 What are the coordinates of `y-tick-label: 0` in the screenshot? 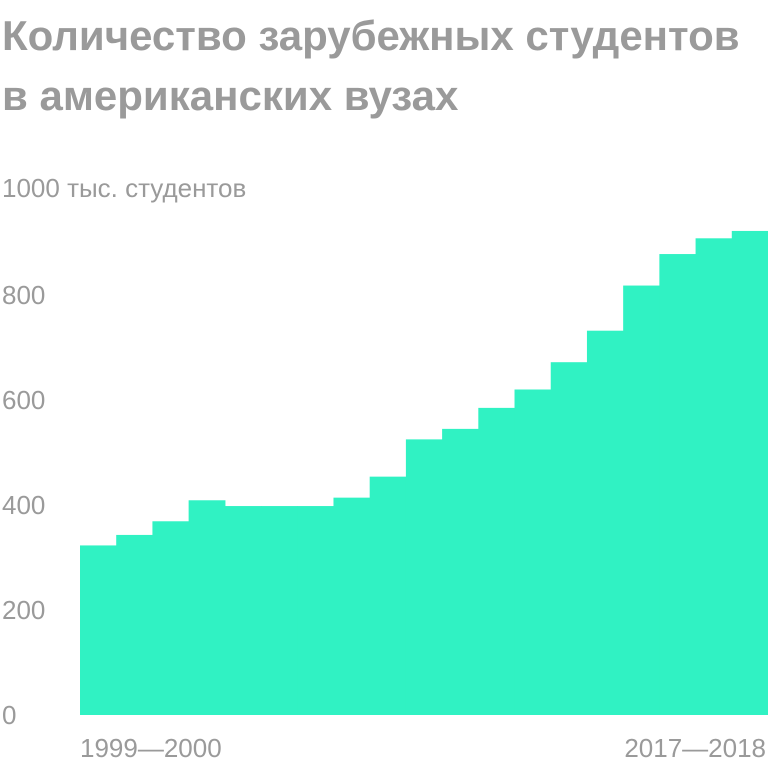 It's located at (9, 715).